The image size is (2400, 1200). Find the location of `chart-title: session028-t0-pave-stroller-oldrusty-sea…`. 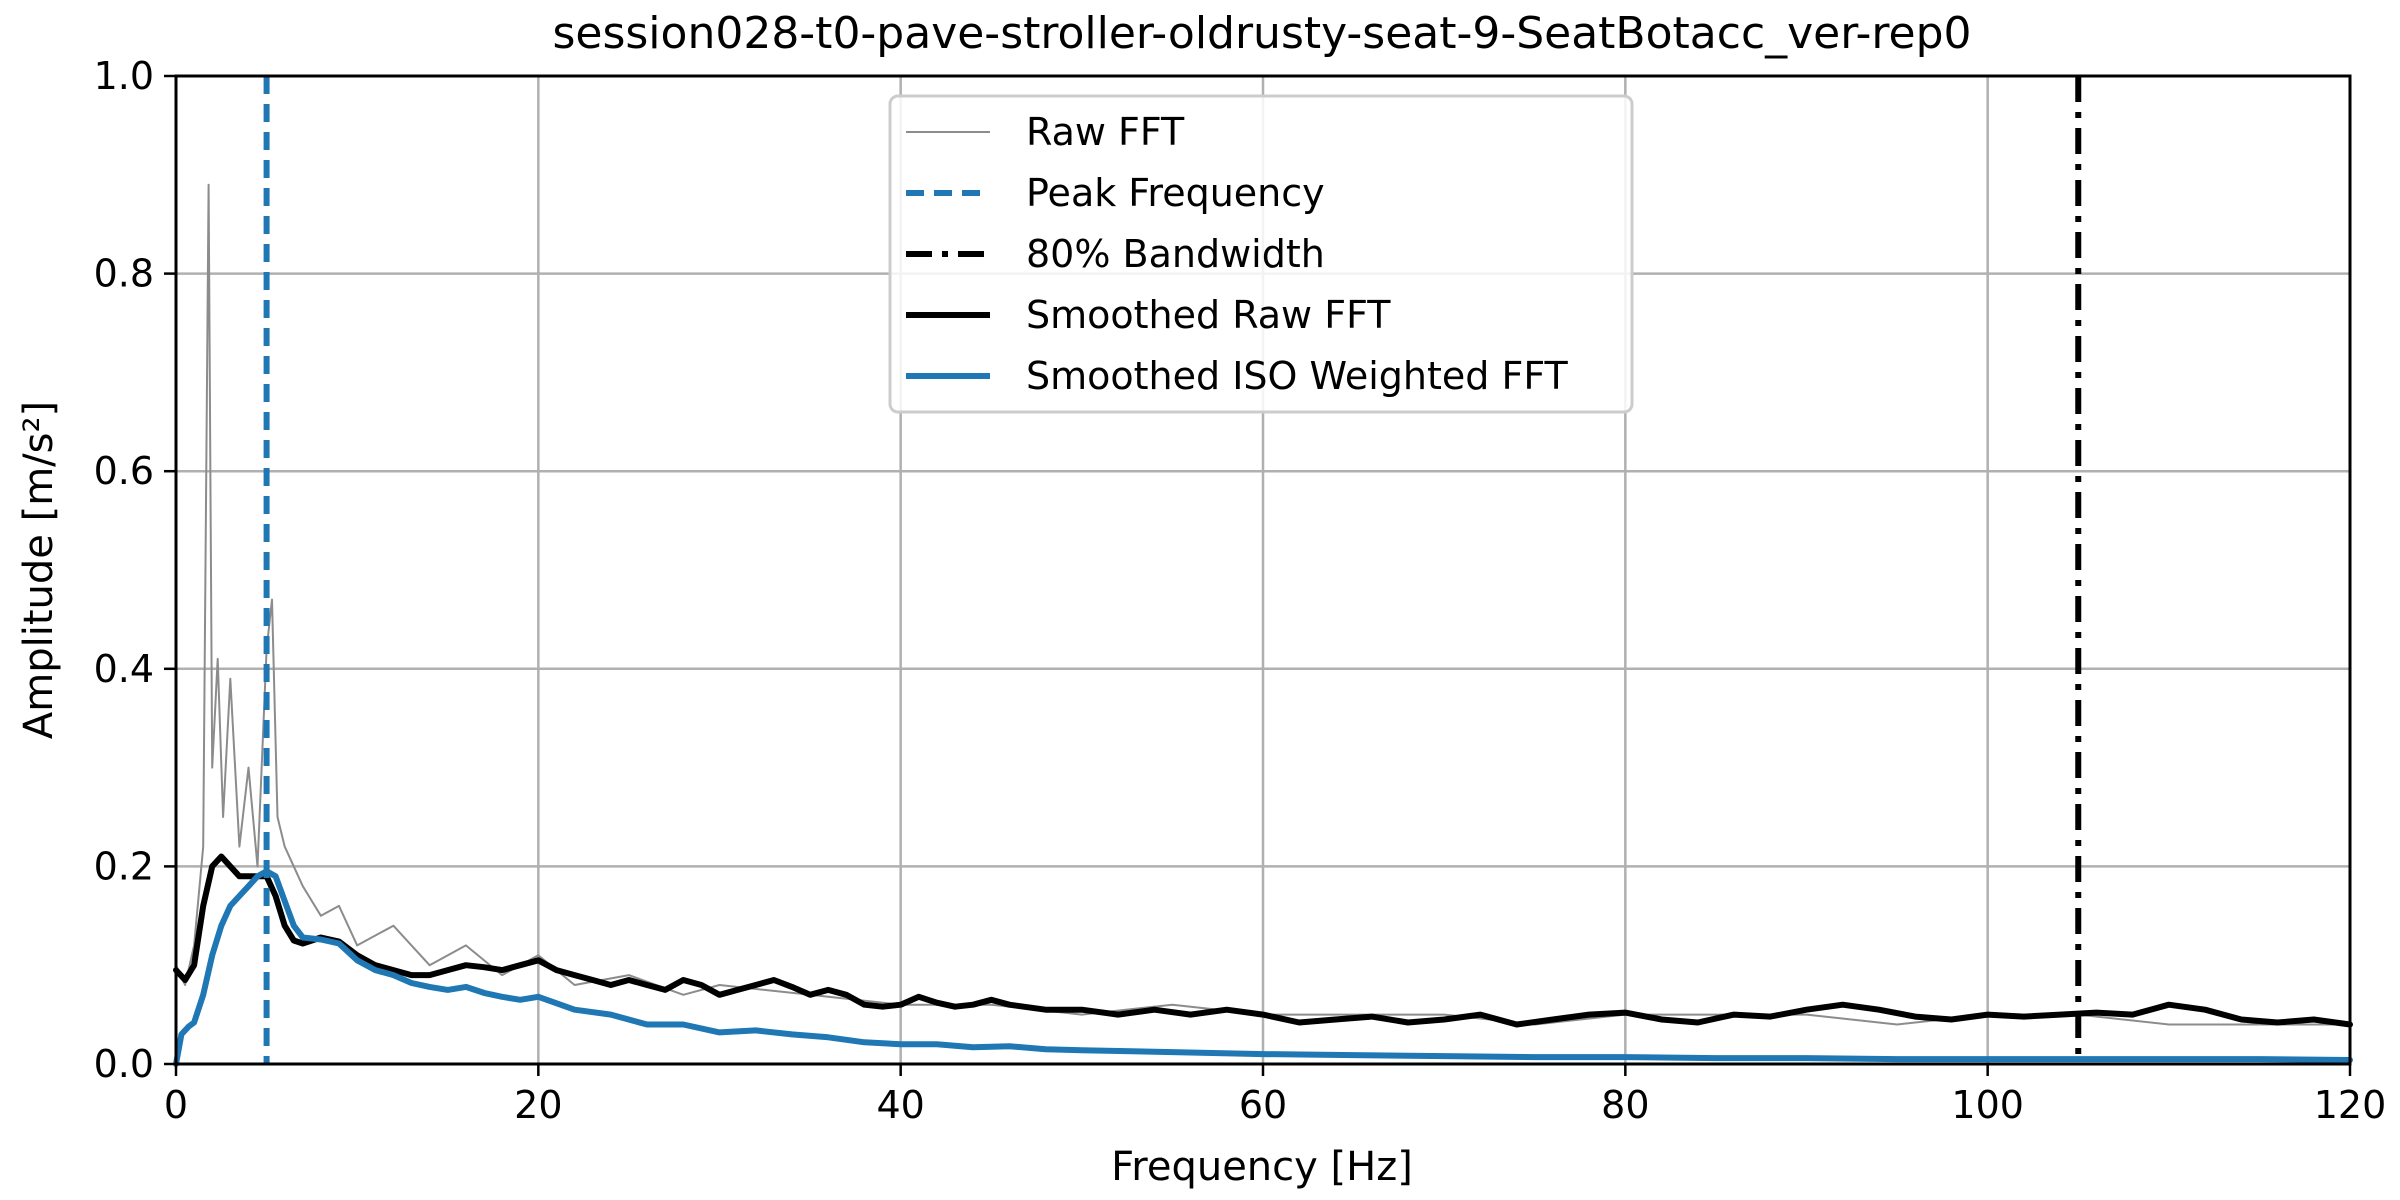

chart-title: session028-t0-pave-stroller-oldrusty-sea… is located at coordinates (1261, 33).